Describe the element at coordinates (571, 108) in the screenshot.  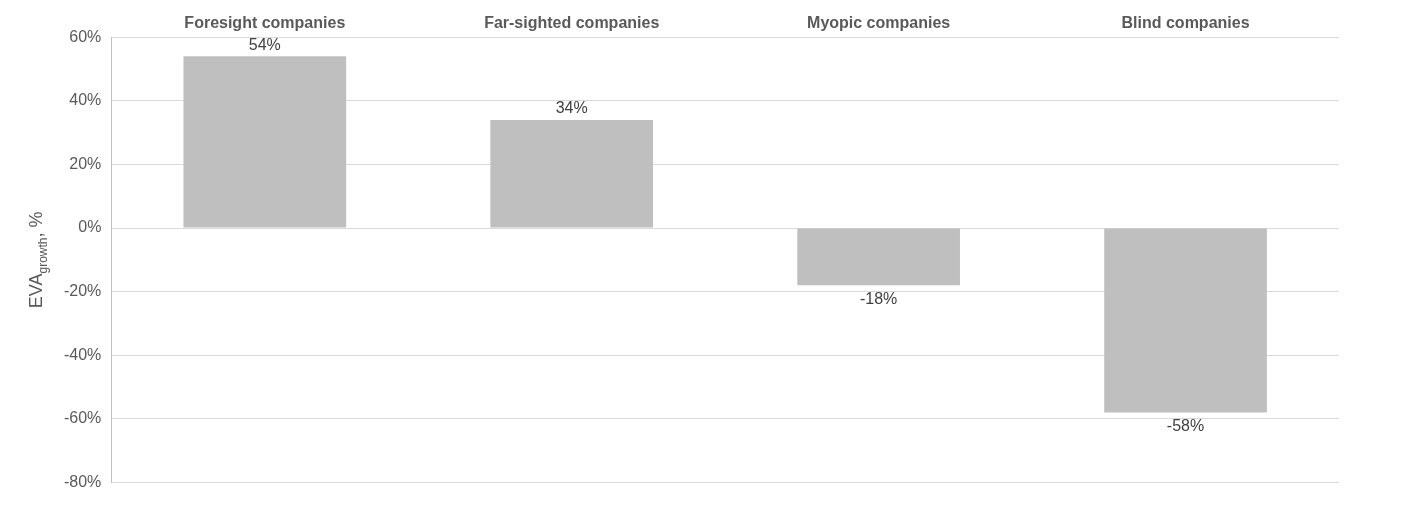
I see `data-label: 34%` at that location.